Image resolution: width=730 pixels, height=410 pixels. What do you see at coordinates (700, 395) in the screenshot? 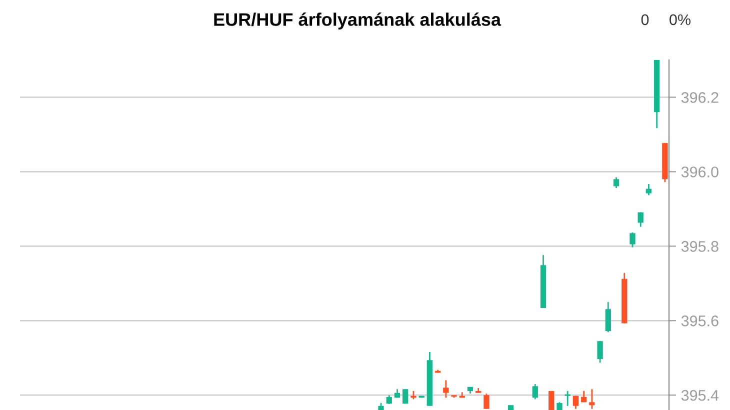
I see `y-tick-label: 395.4` at bounding box center [700, 395].